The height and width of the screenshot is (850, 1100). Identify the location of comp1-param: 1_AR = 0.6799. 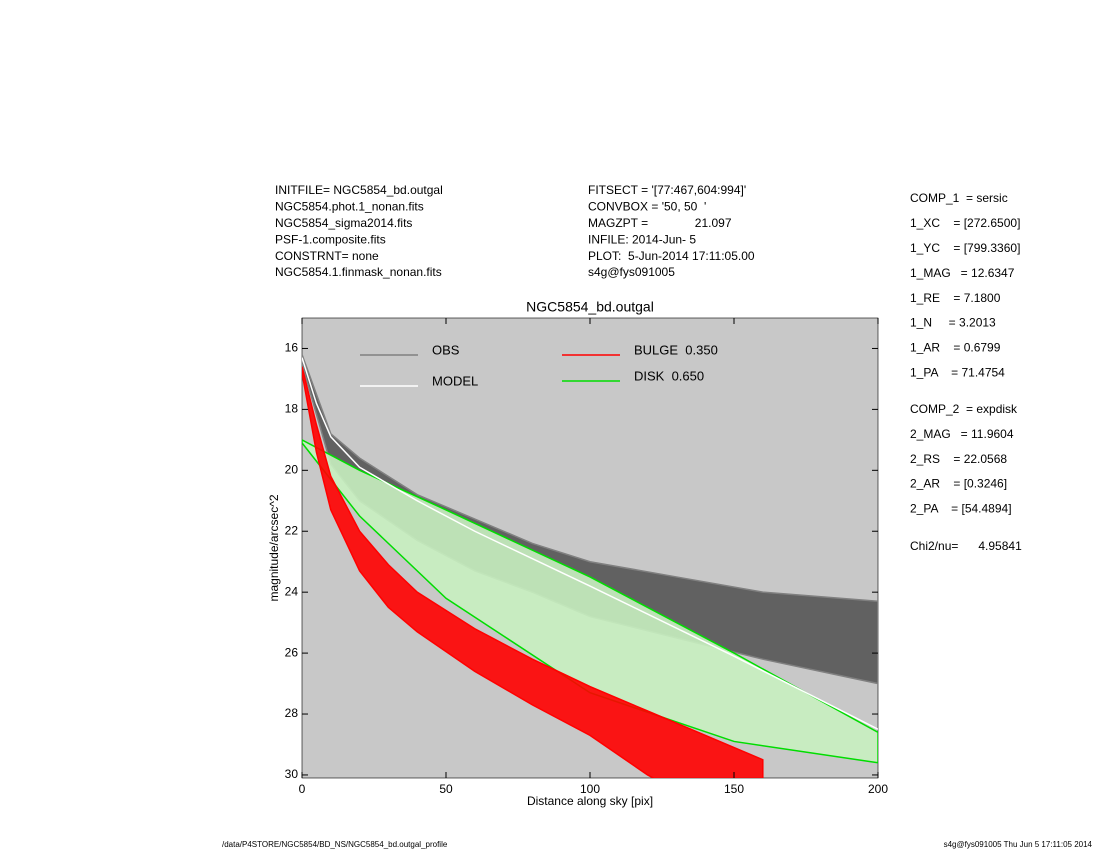
(955, 348).